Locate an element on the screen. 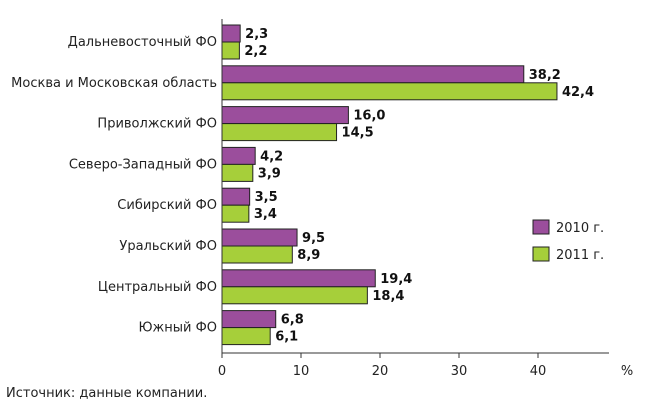 Image resolution: width=650 pixels, height=415 pixels. category-label: Северо-Западный ФО is located at coordinates (143, 164).